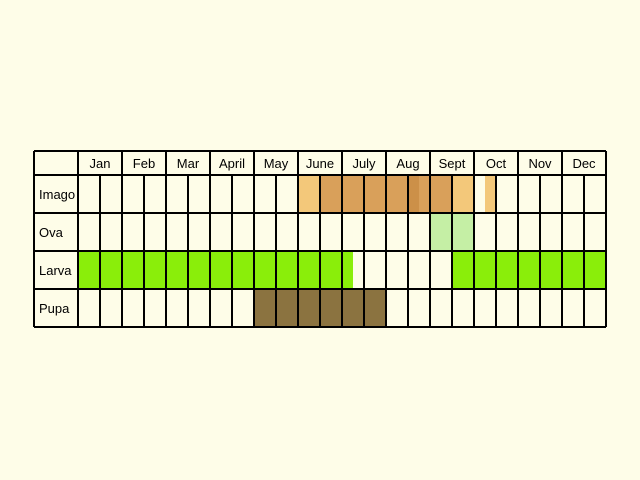 This screenshot has width=640, height=480. Describe the element at coordinates (144, 163) in the screenshot. I see `month-label: Feb` at that location.